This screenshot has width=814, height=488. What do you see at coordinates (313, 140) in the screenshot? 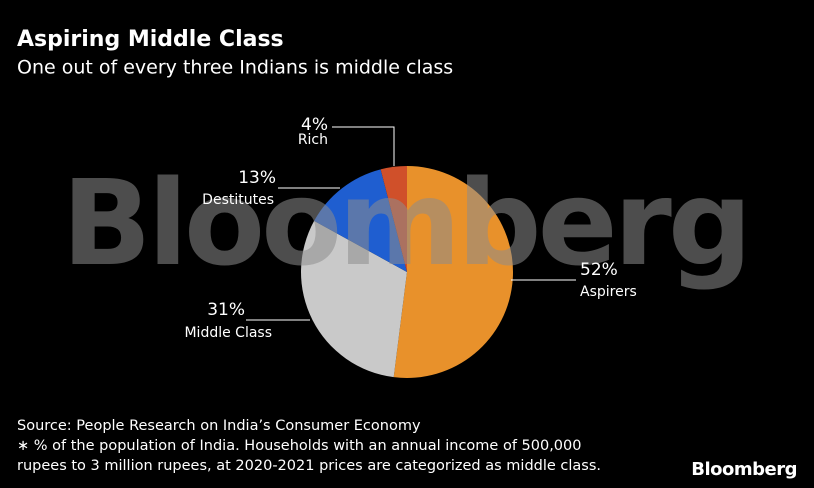
I see `category-label: Rich` at bounding box center [313, 140].